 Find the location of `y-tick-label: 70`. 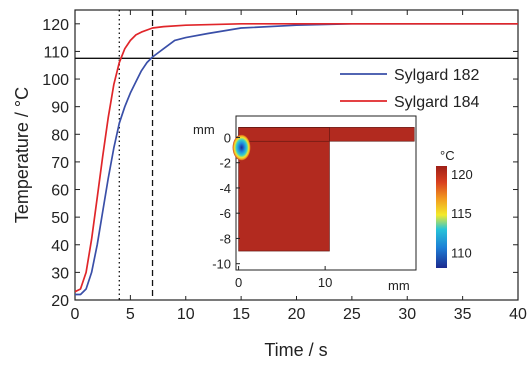

y-tick-label: 70 is located at coordinates (60, 163).